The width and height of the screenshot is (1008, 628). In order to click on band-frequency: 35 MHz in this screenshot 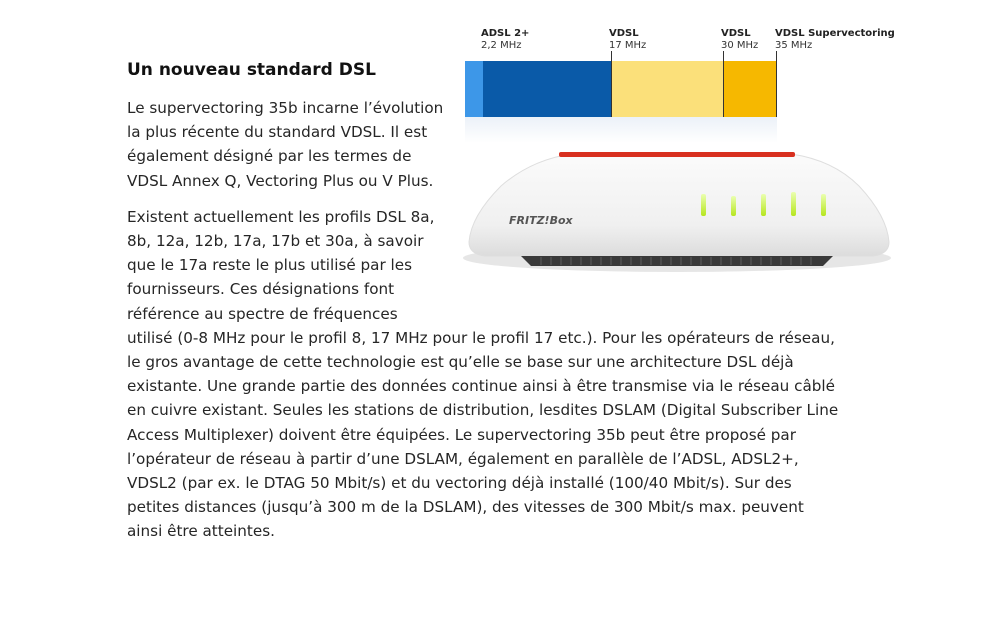, I will do `click(794, 45)`.